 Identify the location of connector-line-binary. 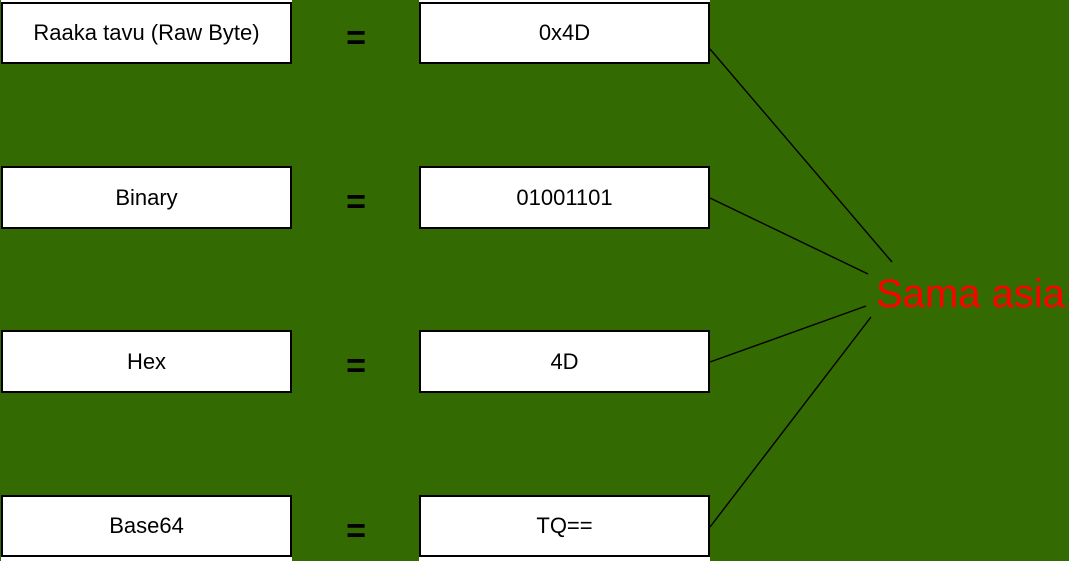
(789, 236).